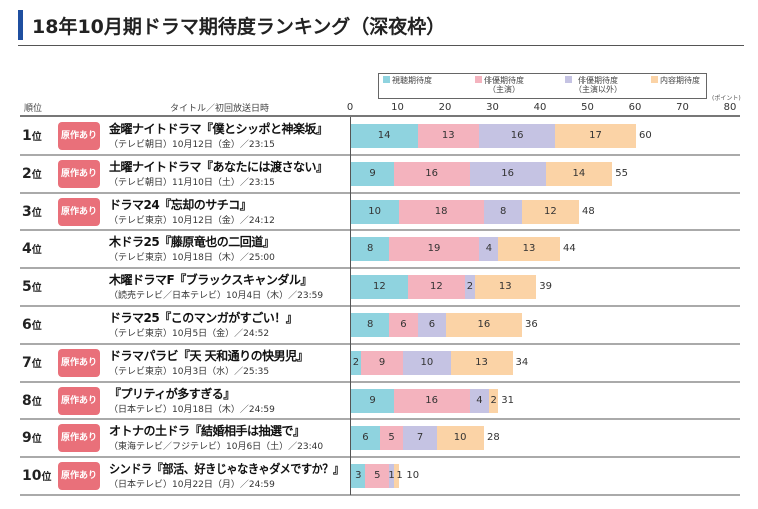  What do you see at coordinates (427, 362) in the screenshot?
I see `bar-segment-value: 10` at bounding box center [427, 362].